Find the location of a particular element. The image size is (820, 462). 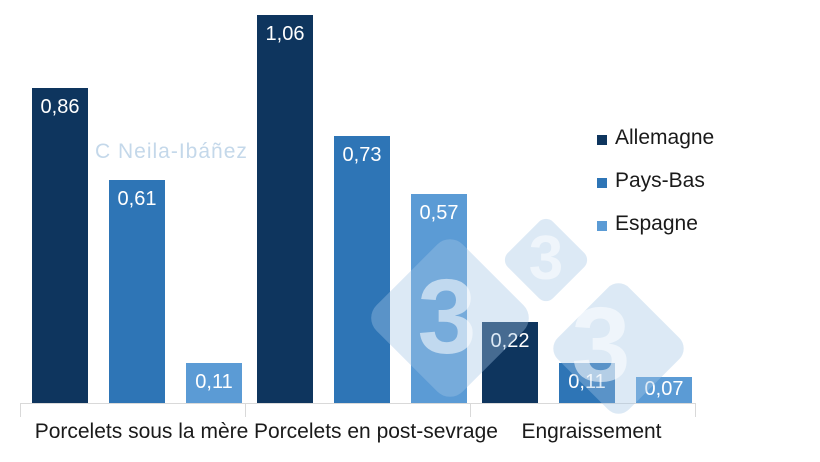

watermark-diamond-middle is located at coordinates (546, 260).